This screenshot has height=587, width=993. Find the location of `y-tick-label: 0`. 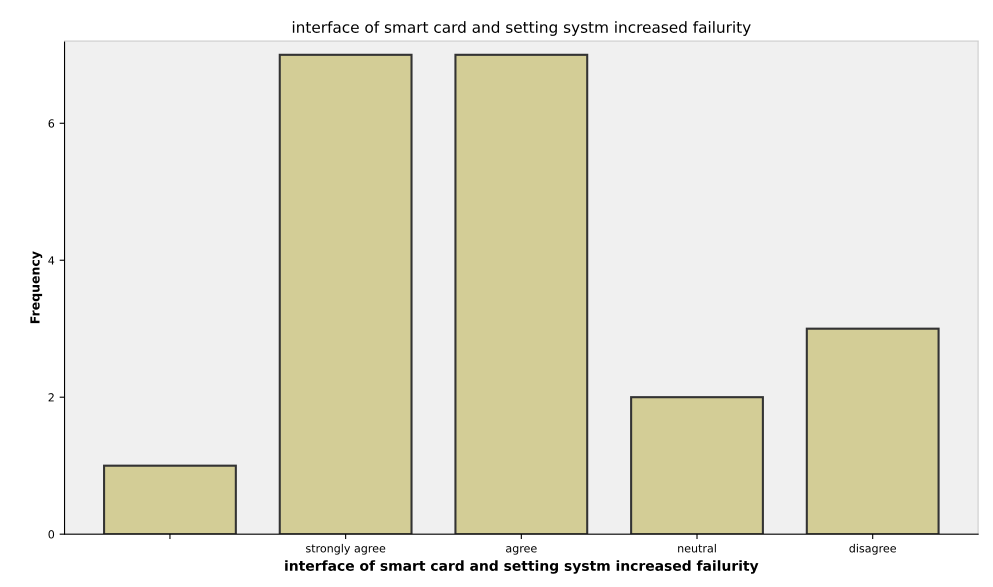

y-tick-label: 0 is located at coordinates (51, 534).